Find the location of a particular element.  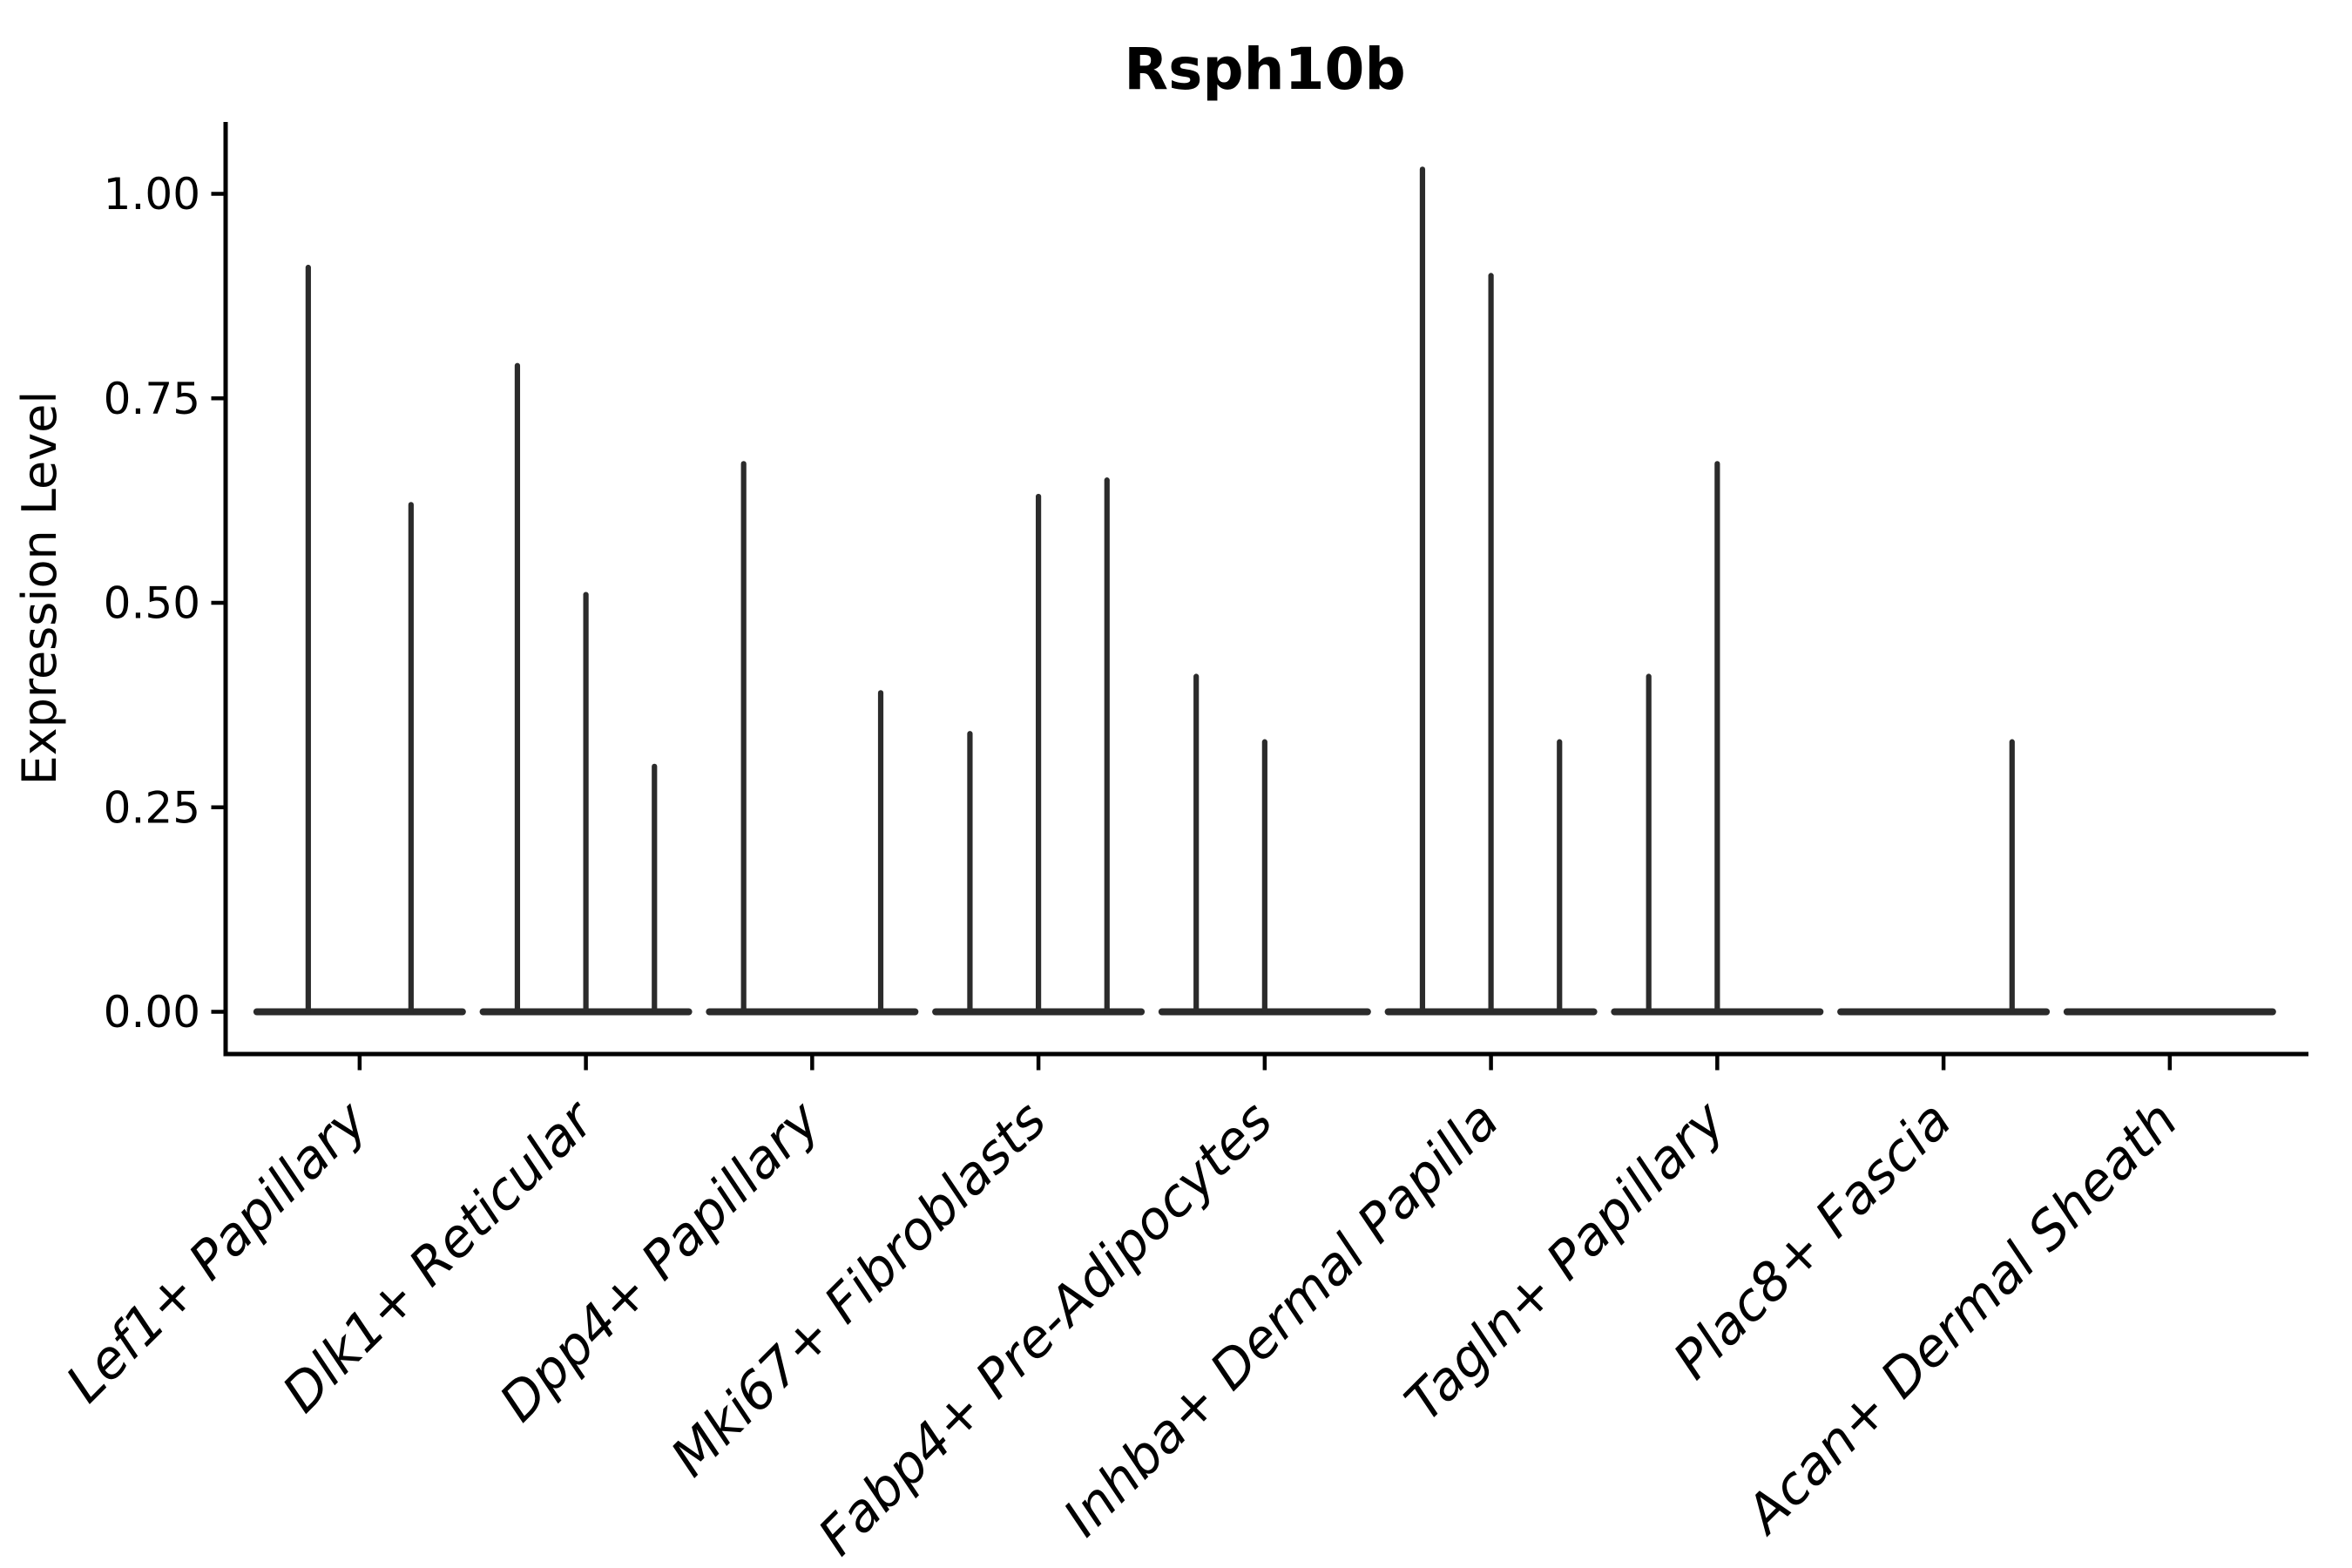

x-tick-label: Fabp4+ Pre-Adipocytes is located at coordinates (1045, 1329).